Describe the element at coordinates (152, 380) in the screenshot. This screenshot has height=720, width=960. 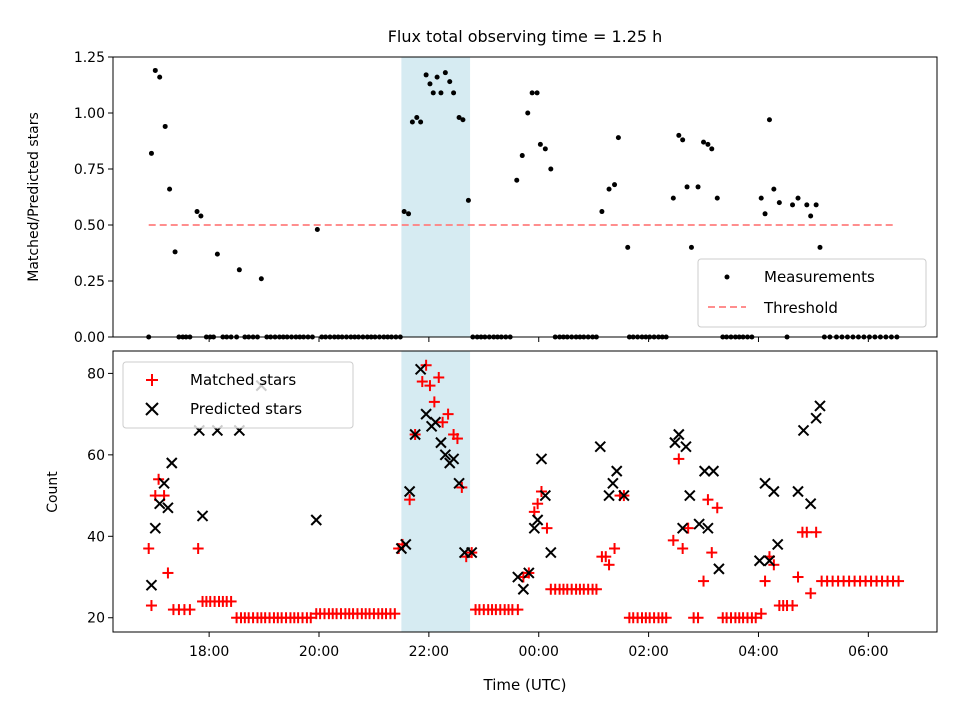
I see `legend-matched-marker` at that location.